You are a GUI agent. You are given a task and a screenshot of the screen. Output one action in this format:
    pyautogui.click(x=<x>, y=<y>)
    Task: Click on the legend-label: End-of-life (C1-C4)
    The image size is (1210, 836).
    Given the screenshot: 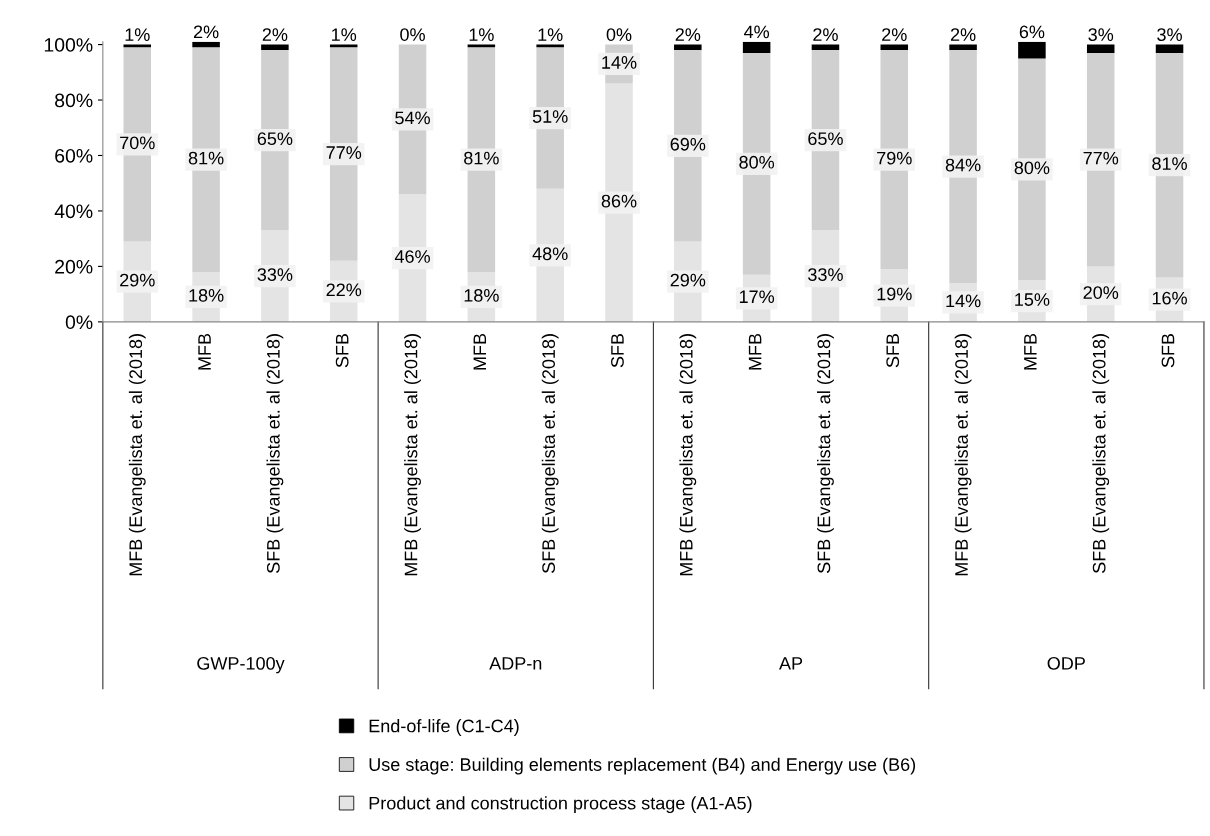 What is the action you would take?
    pyautogui.click(x=444, y=727)
    